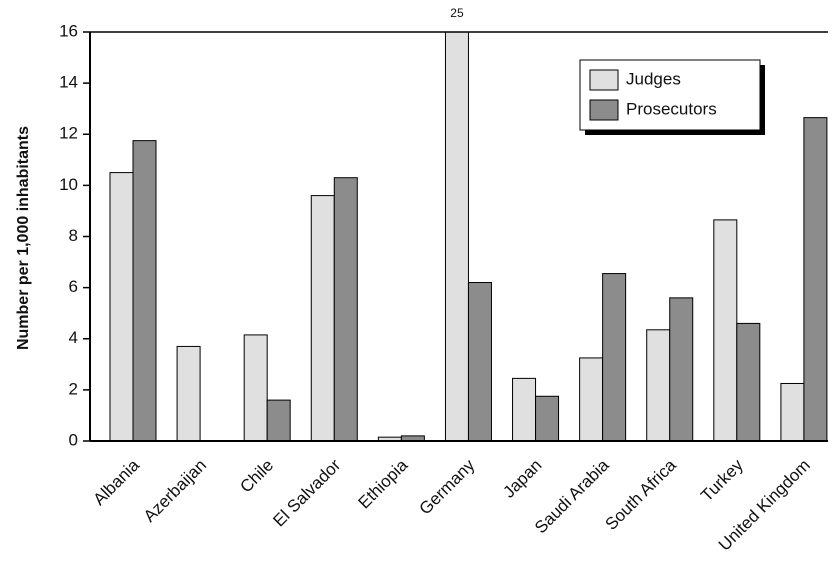  What do you see at coordinates (722, 480) in the screenshot?
I see `x-tick-label: Turkey` at bounding box center [722, 480].